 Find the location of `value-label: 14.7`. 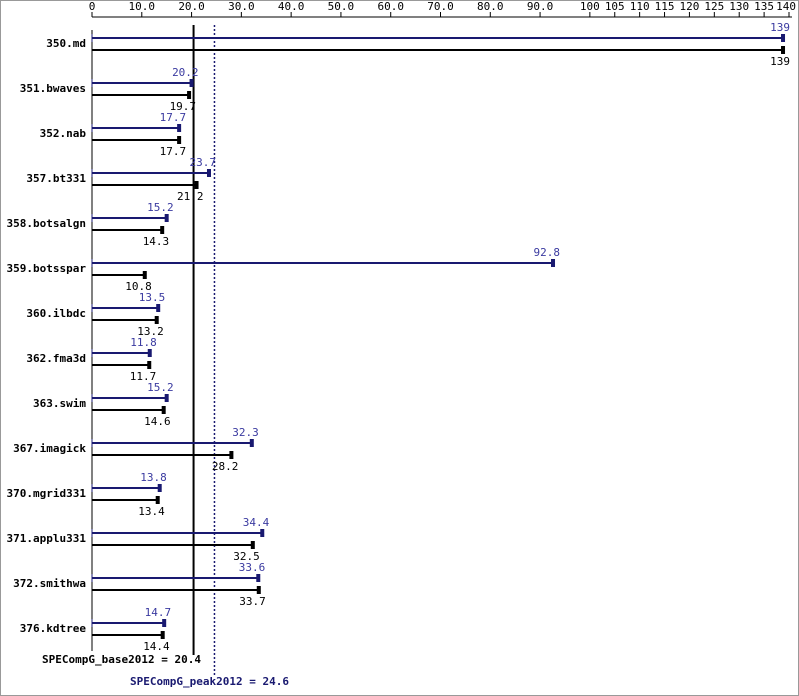

value-label: 14.7 is located at coordinates (158, 612).